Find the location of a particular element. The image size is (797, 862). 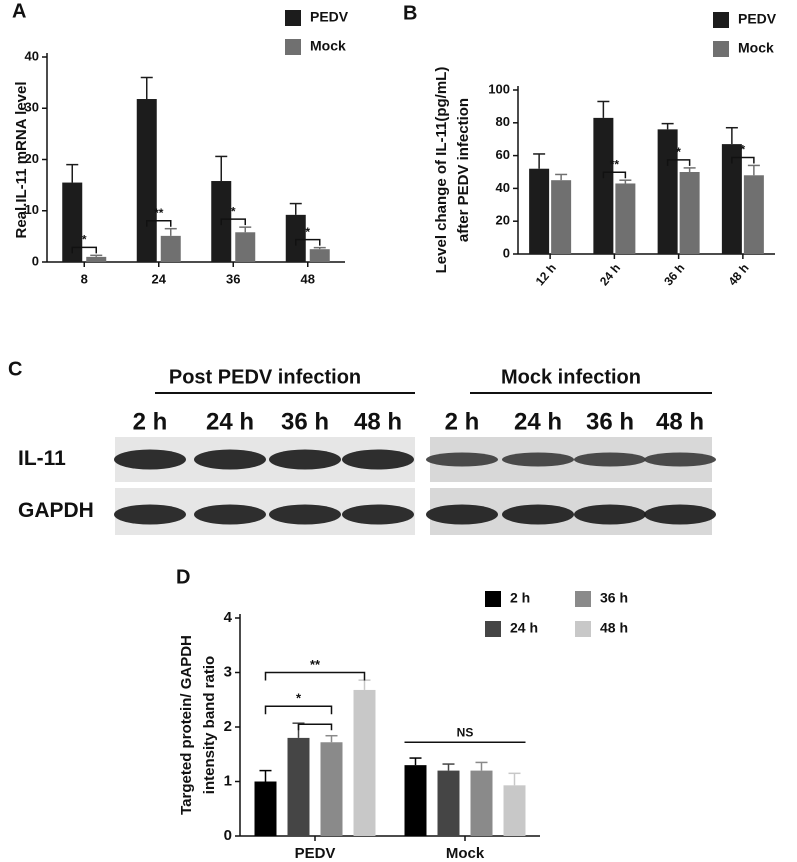

y-tick-label: 10 is located at coordinates (32, 209).